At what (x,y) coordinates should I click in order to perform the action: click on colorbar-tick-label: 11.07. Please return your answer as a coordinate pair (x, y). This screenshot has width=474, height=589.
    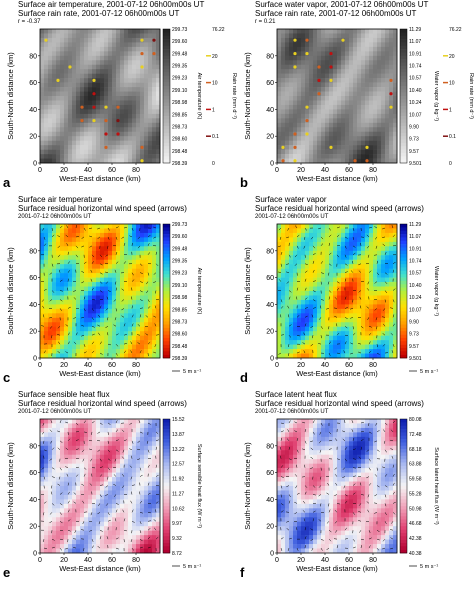
    Looking at the image, I should click on (415, 42).